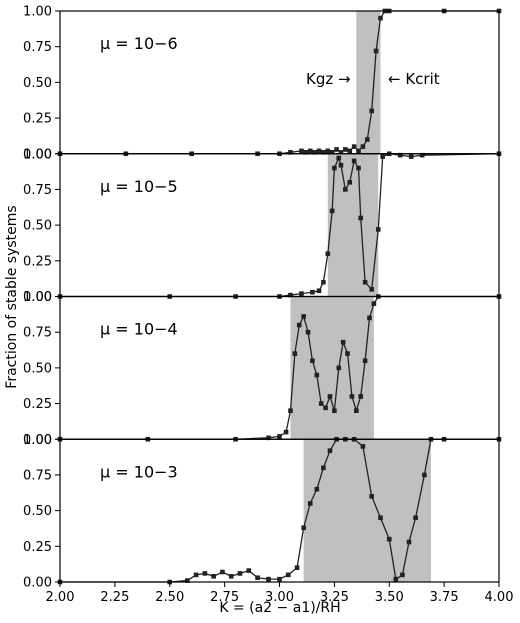 The image size is (520, 623). Describe the element at coordinates (139, 43) in the screenshot. I see `panel-label: μ = 10−6` at that location.